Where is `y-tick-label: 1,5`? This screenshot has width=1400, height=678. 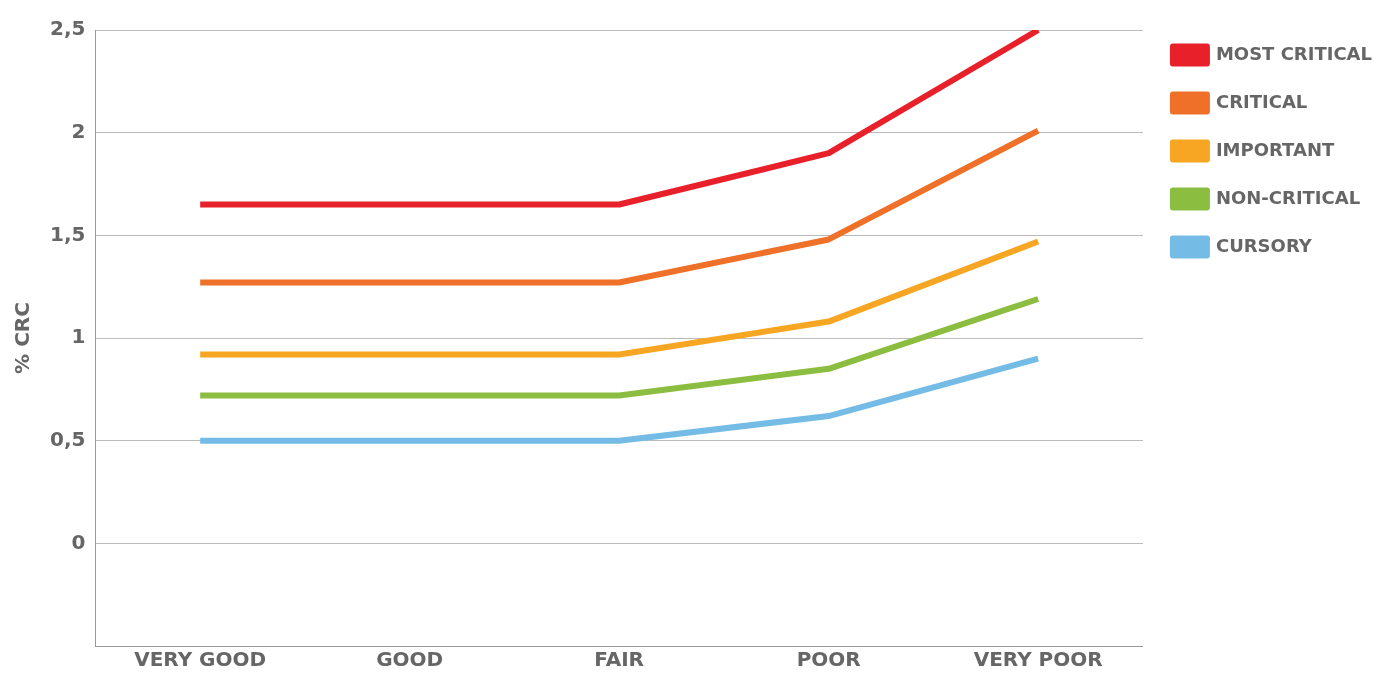
y-tick-label: 1,5 is located at coordinates (67, 233).